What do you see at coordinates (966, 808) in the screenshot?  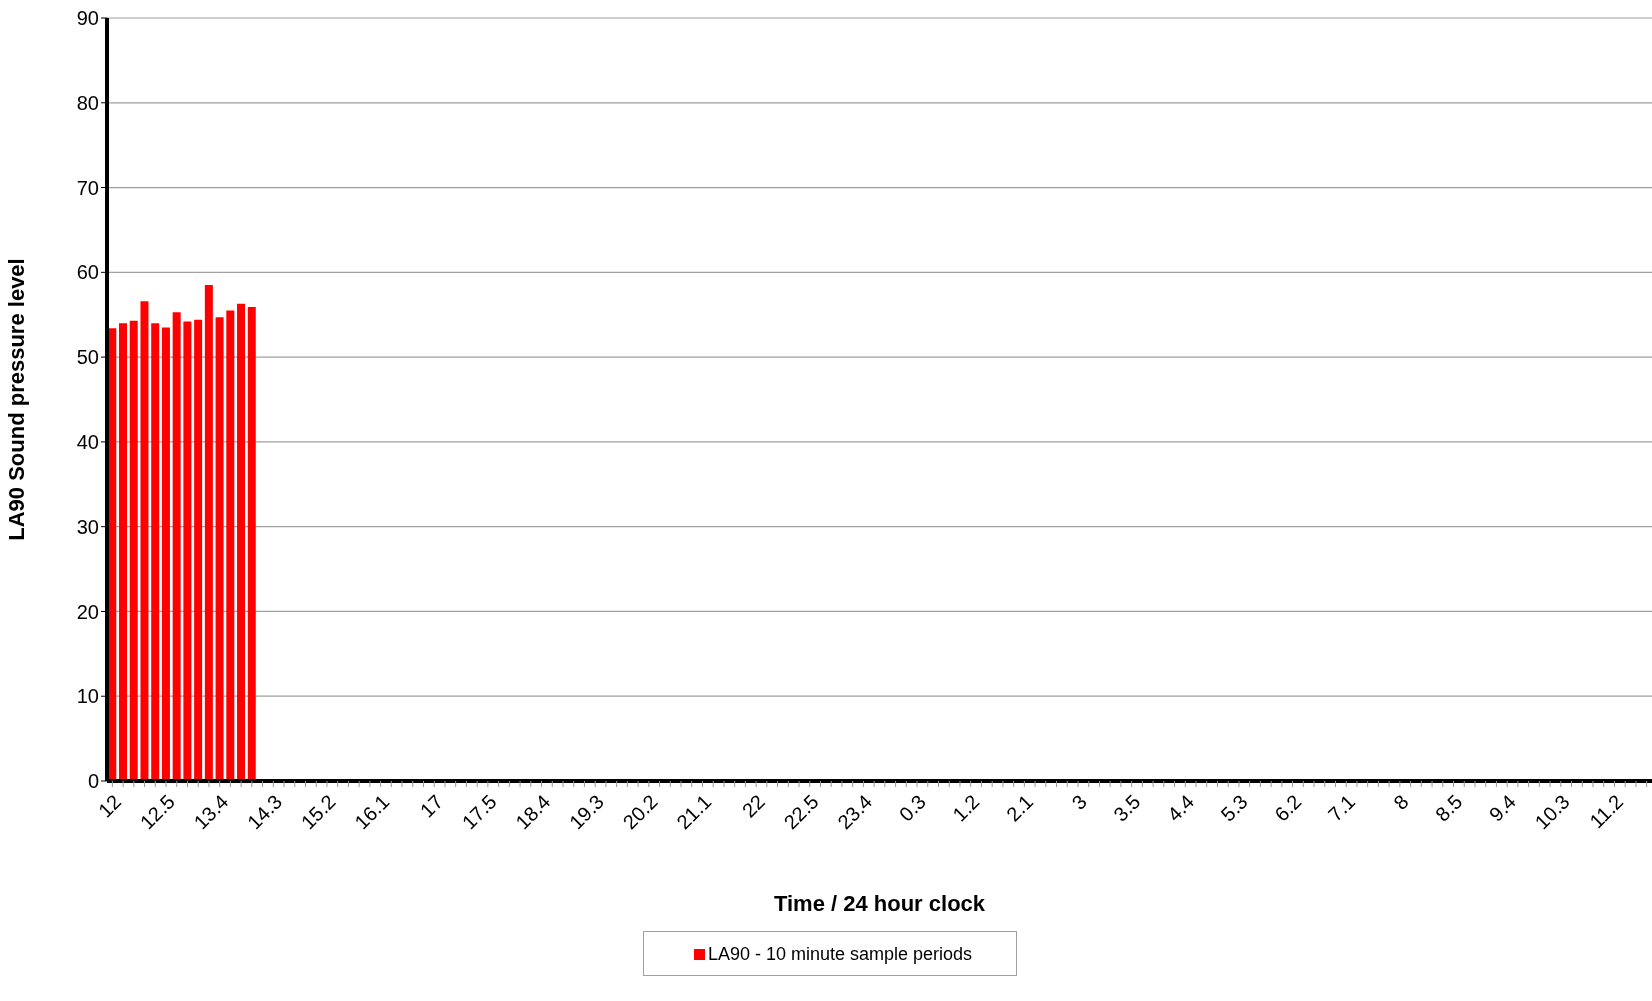 I see `x-tick-label: 1.2` at bounding box center [966, 808].